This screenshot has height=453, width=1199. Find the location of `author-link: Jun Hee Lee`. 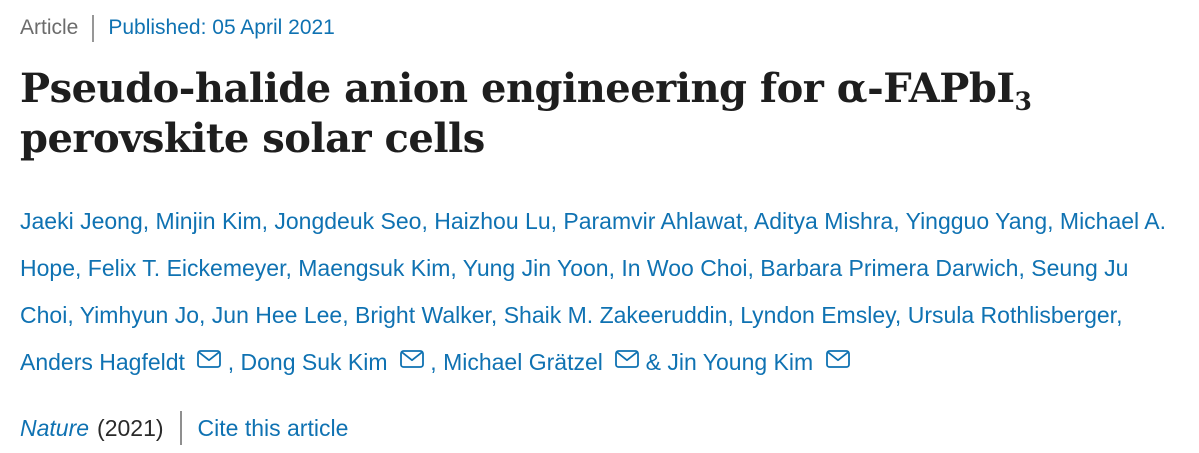

author-link: Jun Hee Lee is located at coordinates (277, 315).